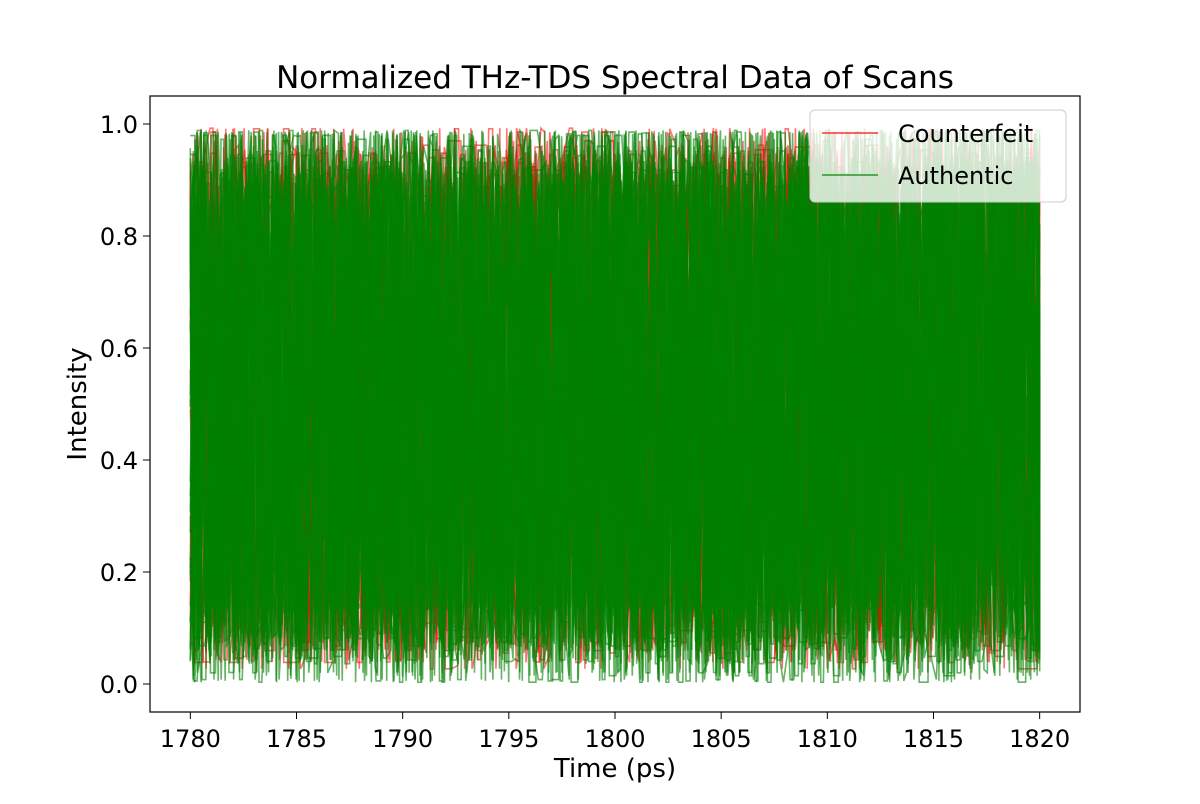  I want to click on legend-counterfeit-label: Counterfeit, so click(965, 134).